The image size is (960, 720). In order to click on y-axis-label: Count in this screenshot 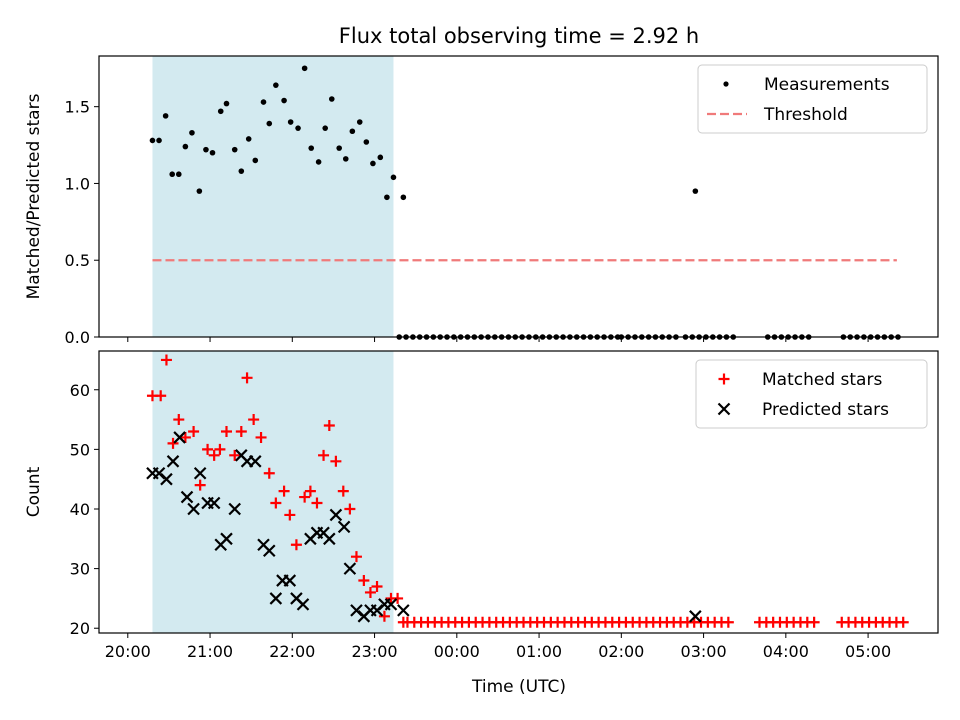, I will do `click(34, 491)`.